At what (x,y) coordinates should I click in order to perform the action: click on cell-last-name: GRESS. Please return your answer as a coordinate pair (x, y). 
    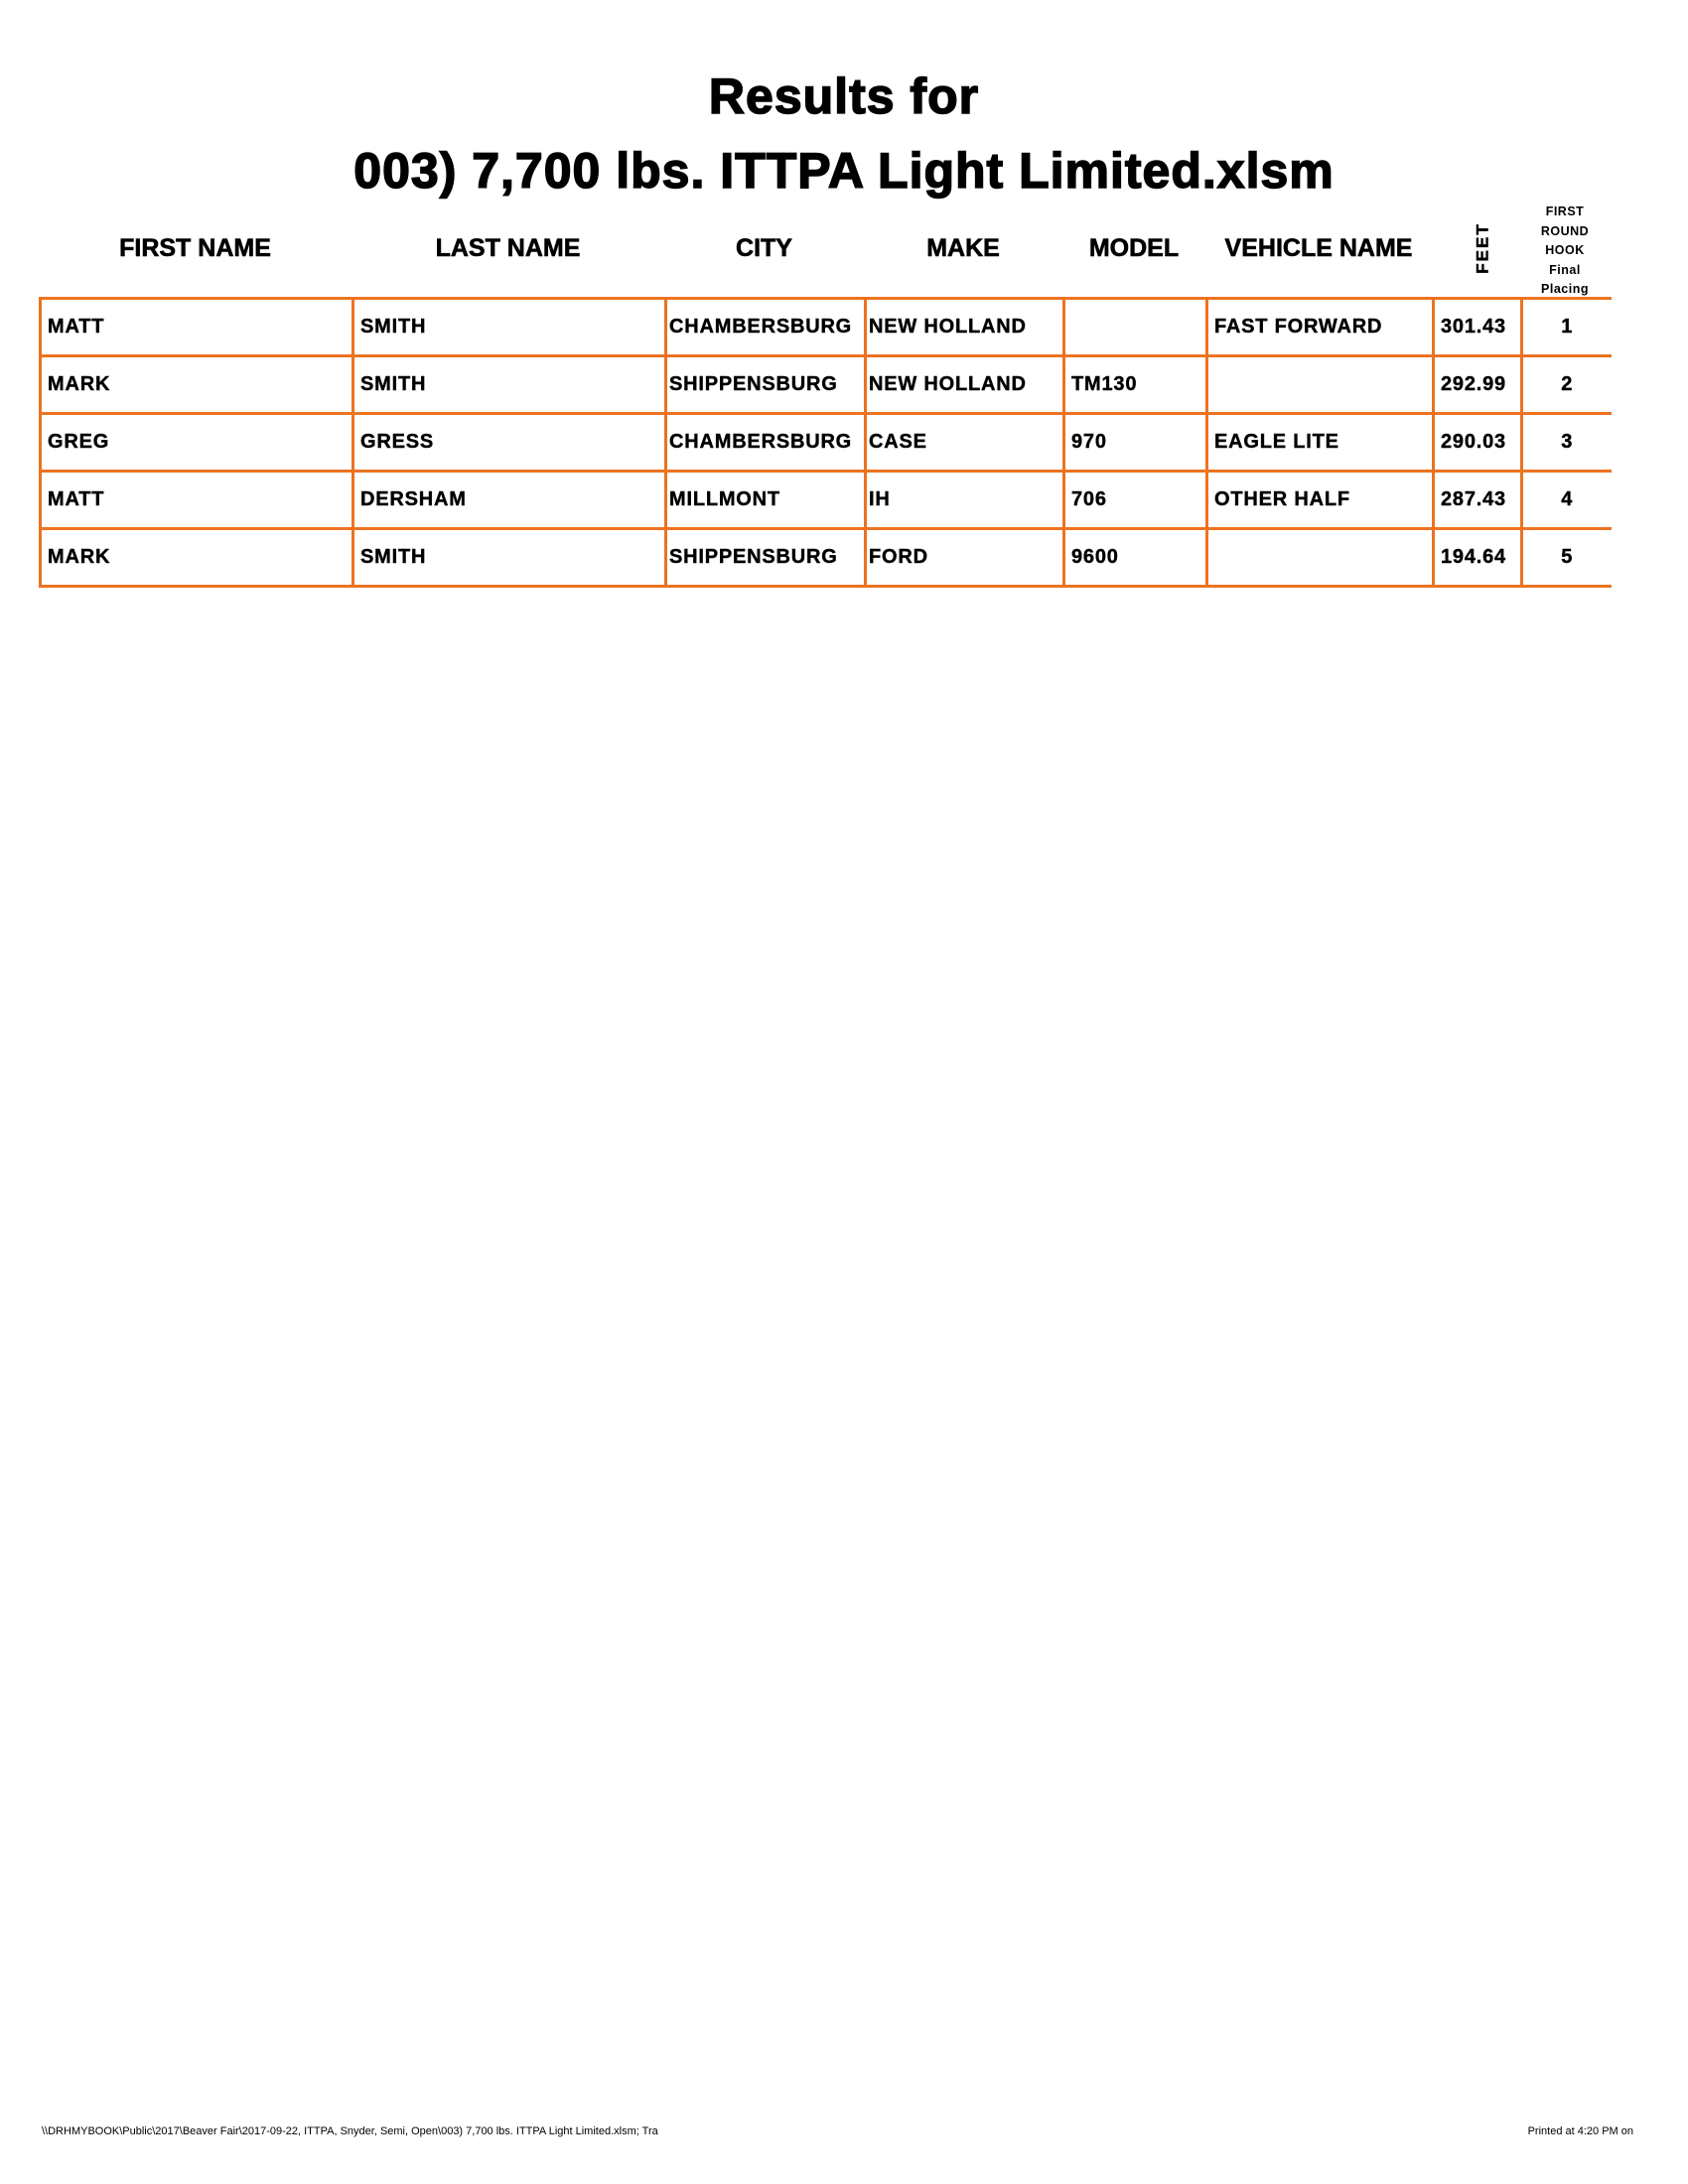
    Looking at the image, I should click on (510, 442).